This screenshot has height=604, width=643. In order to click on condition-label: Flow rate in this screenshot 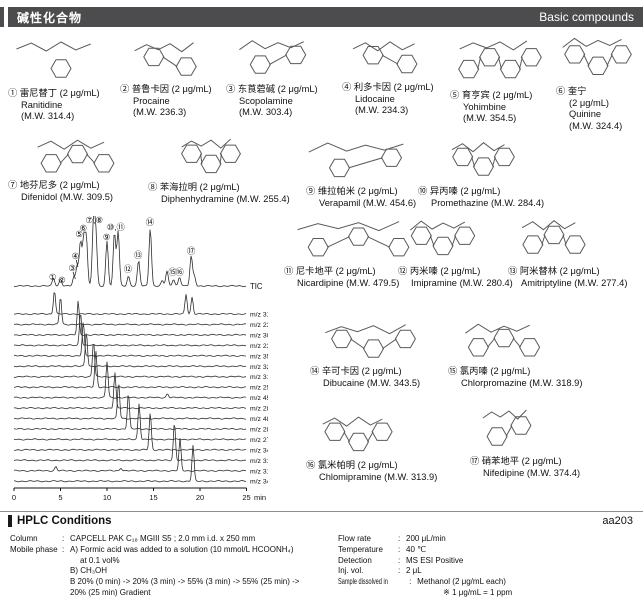, I will do `click(354, 538)`.